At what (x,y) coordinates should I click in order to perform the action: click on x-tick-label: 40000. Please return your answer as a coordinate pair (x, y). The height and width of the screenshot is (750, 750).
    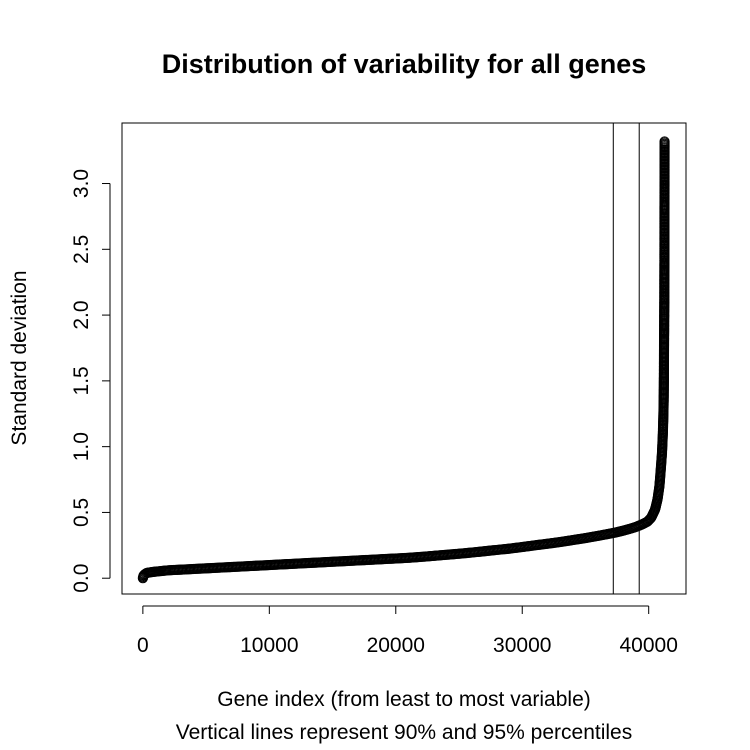
    Looking at the image, I should click on (648, 645).